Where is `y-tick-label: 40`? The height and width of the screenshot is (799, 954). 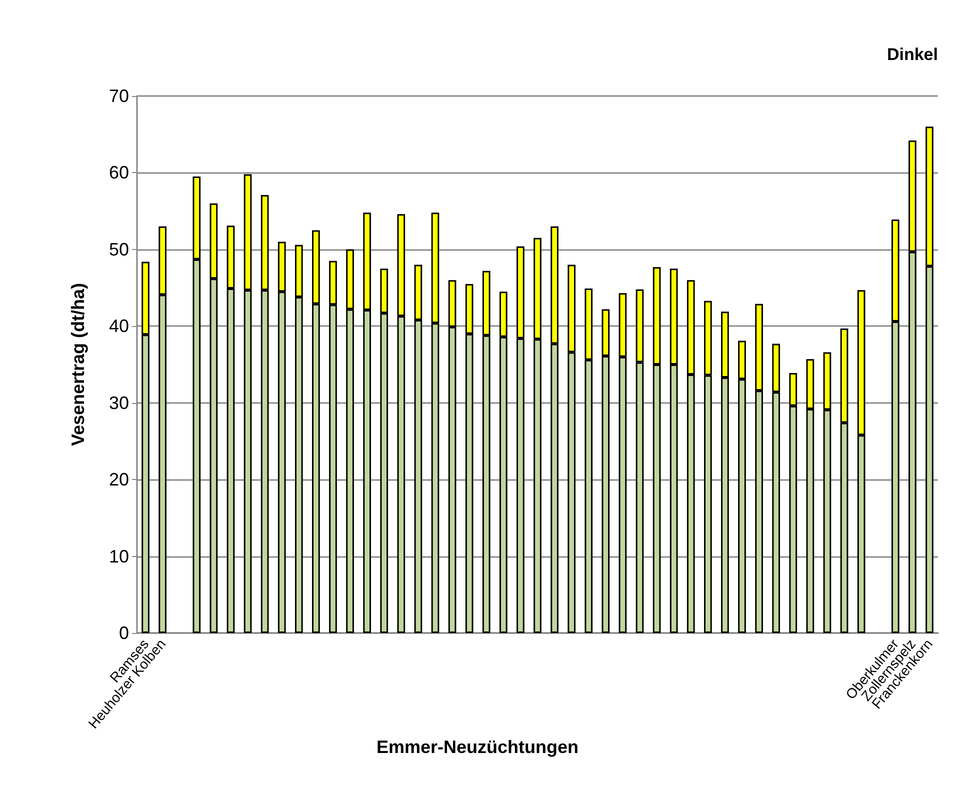
y-tick-label: 40 is located at coordinates (118, 326).